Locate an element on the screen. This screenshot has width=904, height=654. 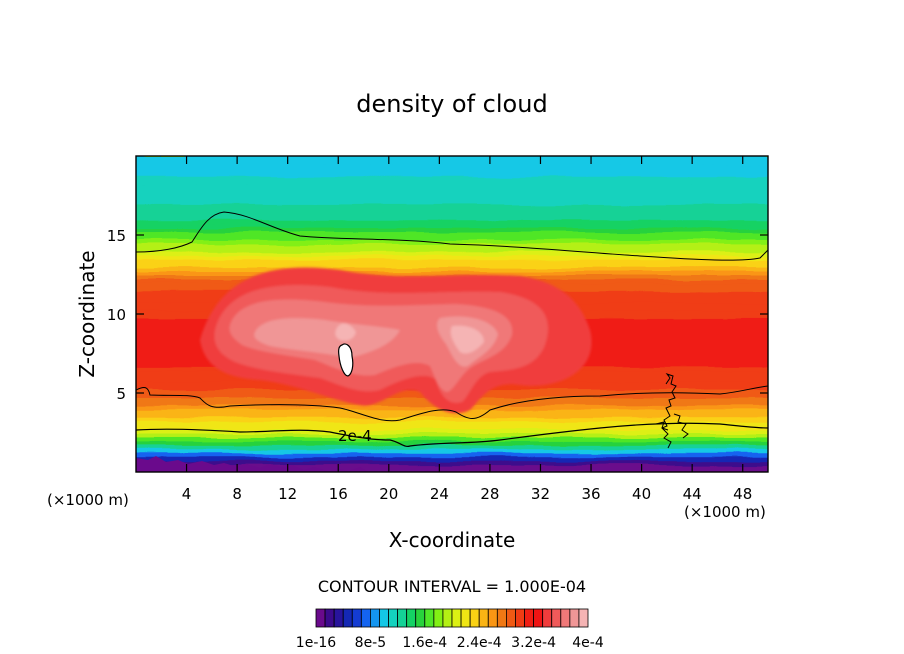
colorbar is located at coordinates (452, 618).